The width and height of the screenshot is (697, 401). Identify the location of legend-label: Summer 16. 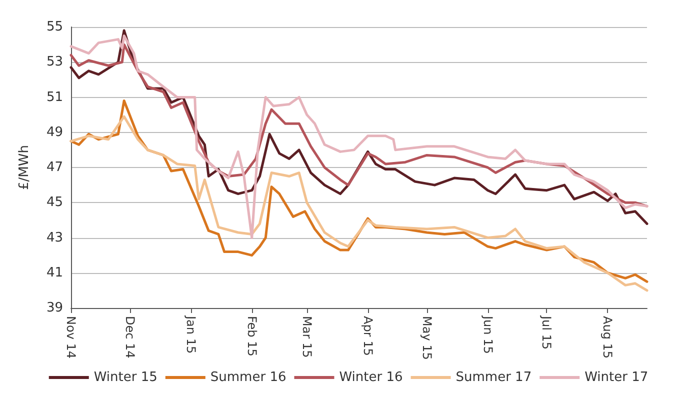
(248, 377).